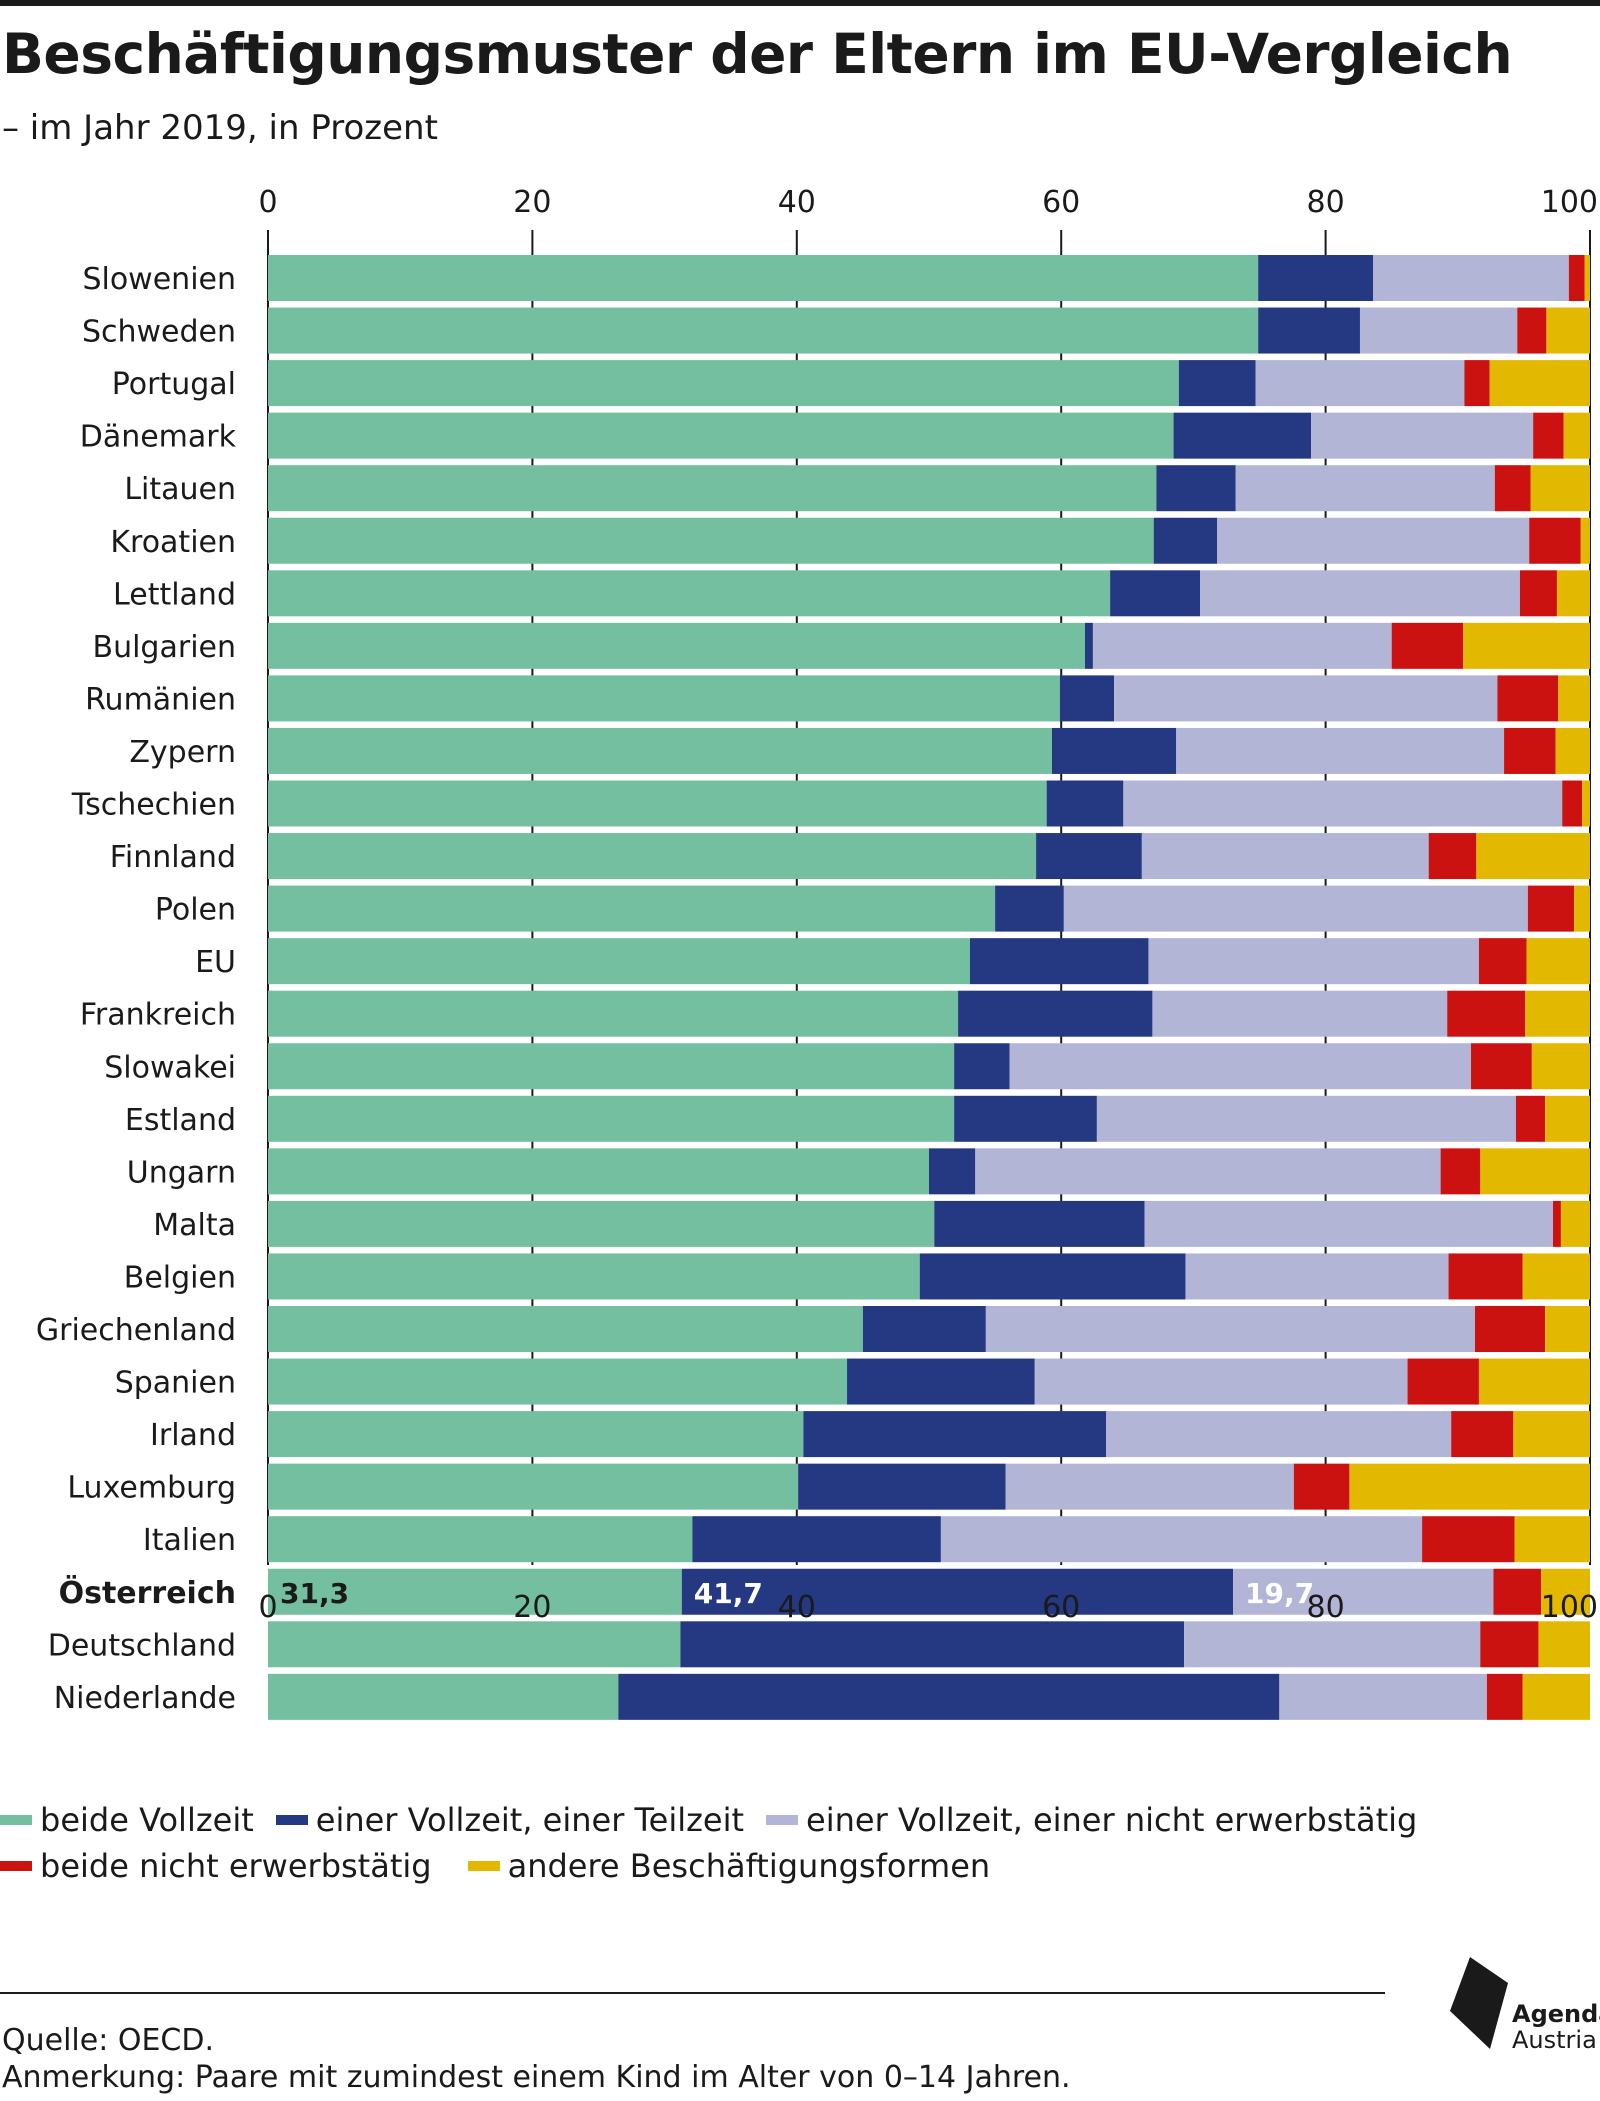  Describe the element at coordinates (180, 1277) in the screenshot. I see `category-label: Belgien` at that location.